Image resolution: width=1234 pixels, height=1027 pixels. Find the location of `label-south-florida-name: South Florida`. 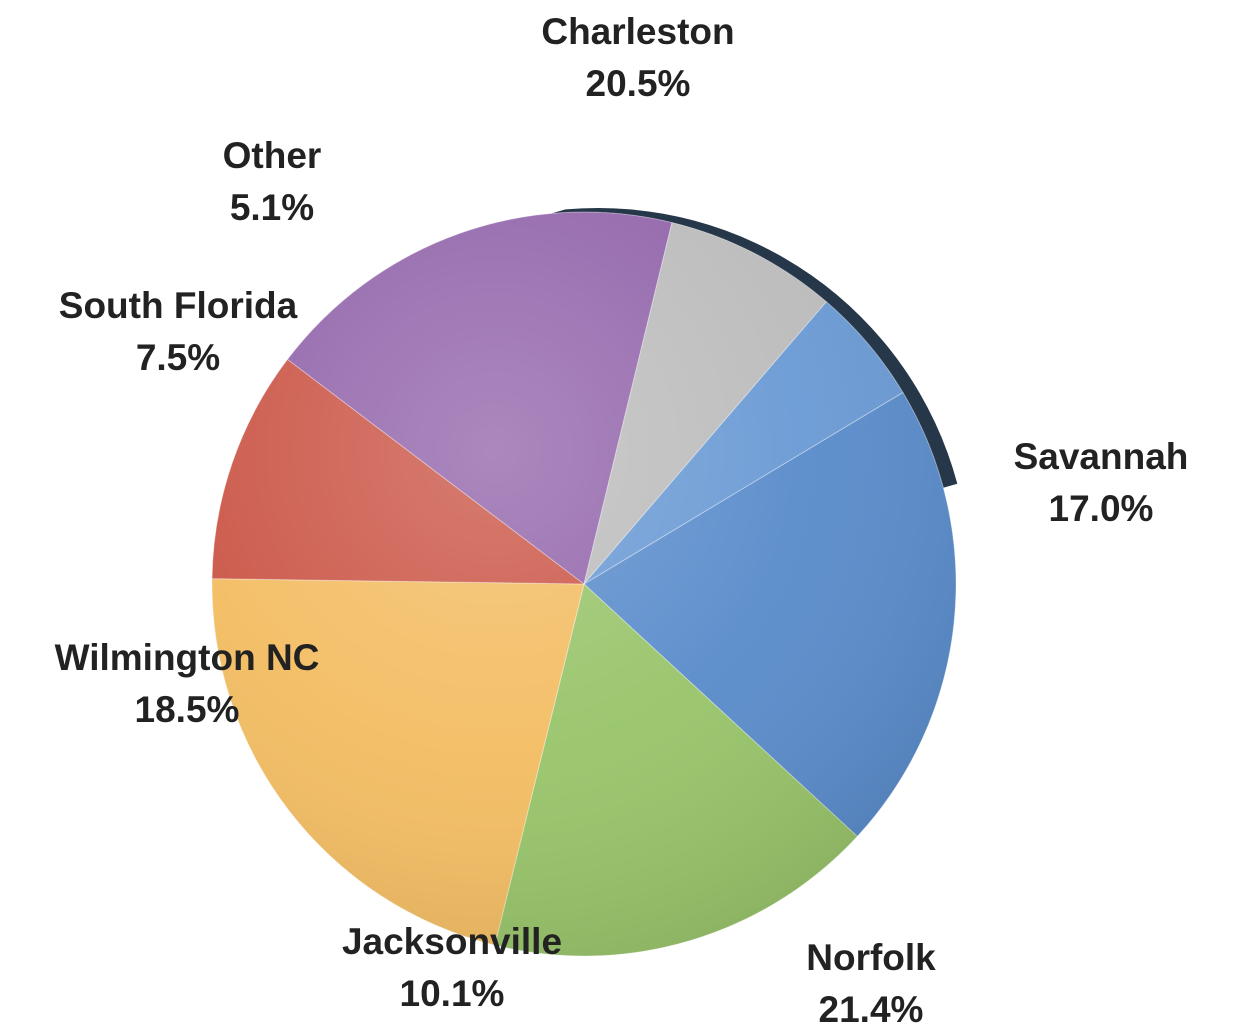

label-south-florida-name: South Florida is located at coordinates (178, 305).